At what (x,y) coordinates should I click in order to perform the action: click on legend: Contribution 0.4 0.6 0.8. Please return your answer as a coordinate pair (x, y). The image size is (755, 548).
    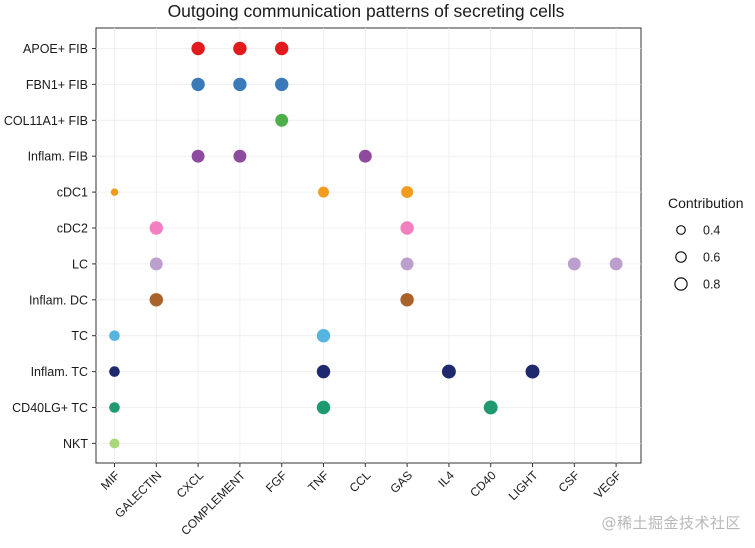
    Looking at the image, I should click on (706, 243).